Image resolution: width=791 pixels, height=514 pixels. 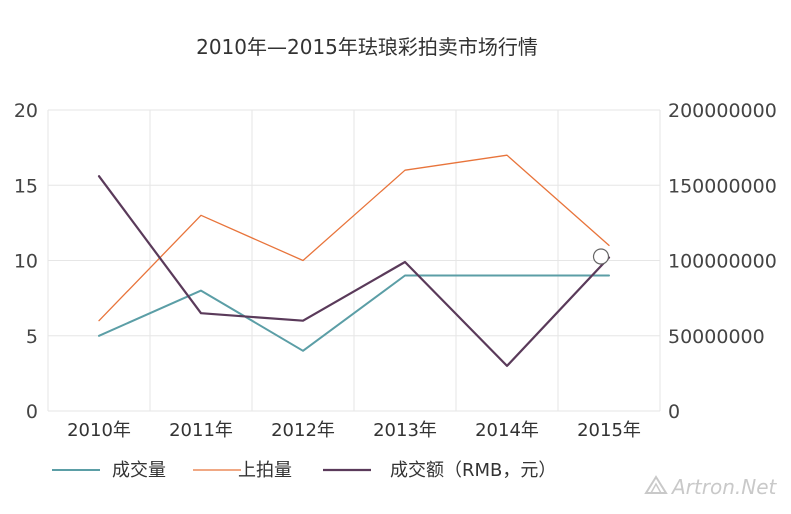 I want to click on right-tick-label: 0, so click(x=674, y=412).